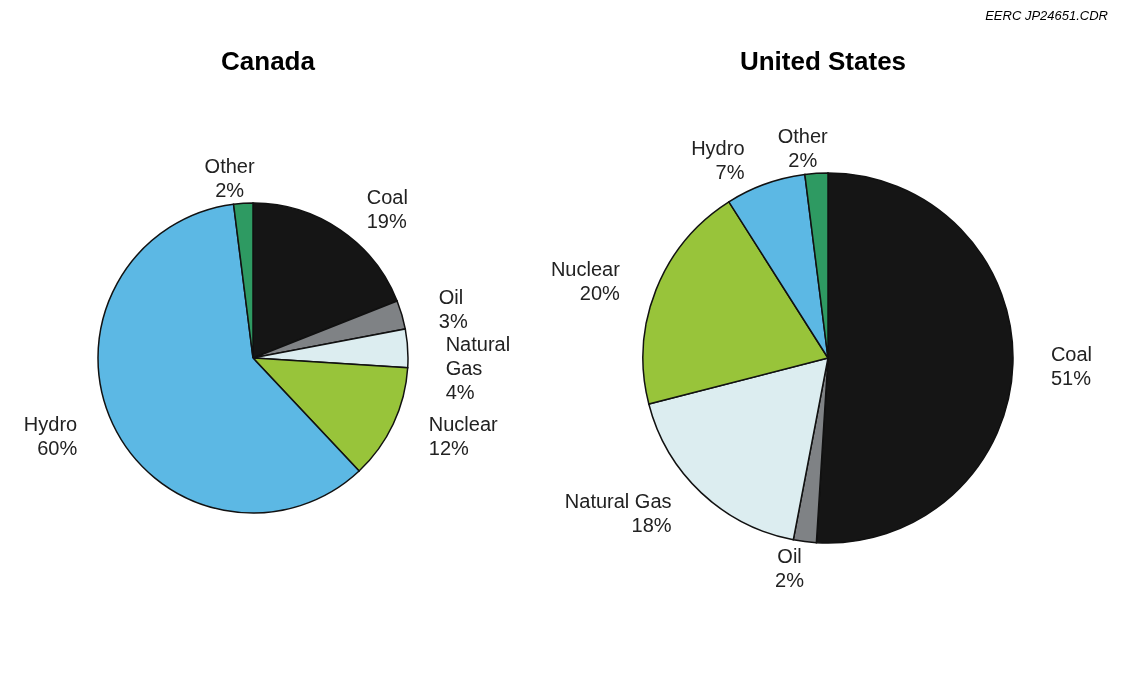 The width and height of the screenshot is (1129, 677). What do you see at coordinates (600, 293) in the screenshot?
I see `data-label: 20%` at bounding box center [600, 293].